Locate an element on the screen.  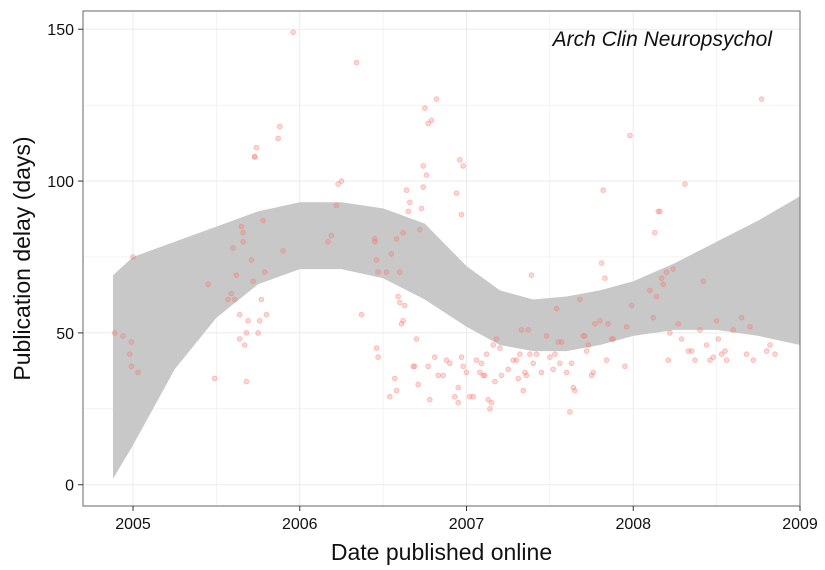
x-tick-label: 2007 is located at coordinates (467, 524).